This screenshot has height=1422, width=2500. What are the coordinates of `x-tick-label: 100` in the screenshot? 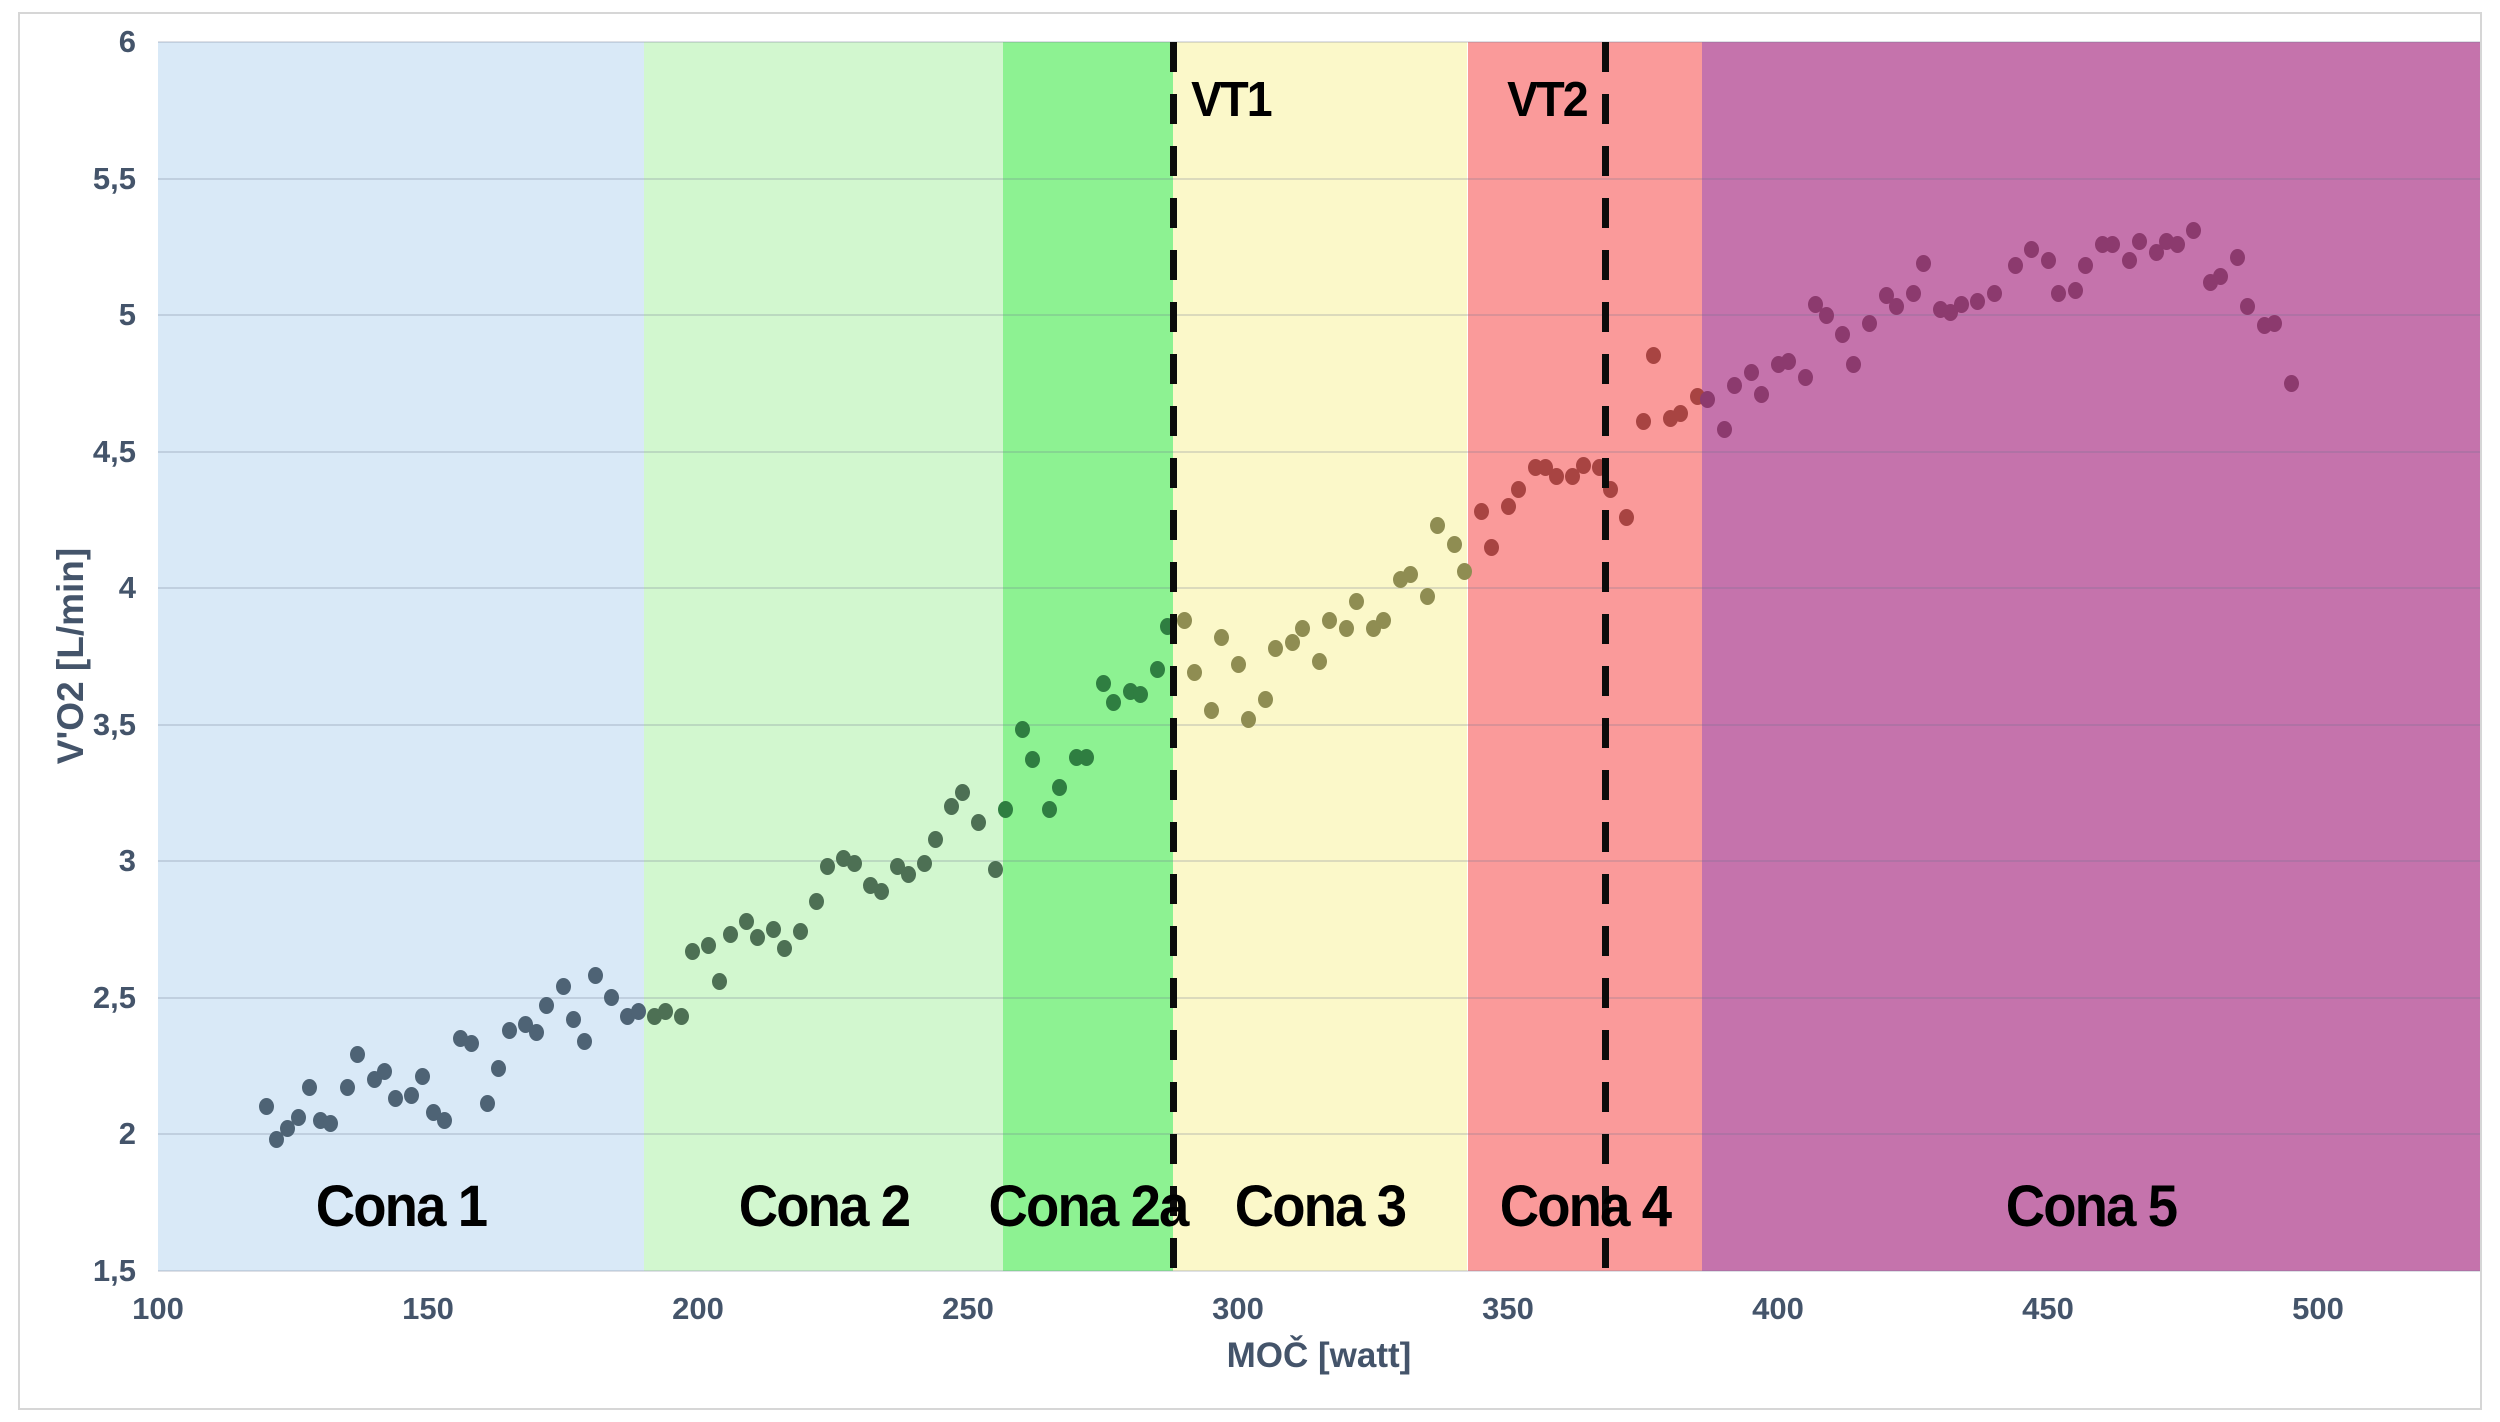 It's located at (158, 1308).